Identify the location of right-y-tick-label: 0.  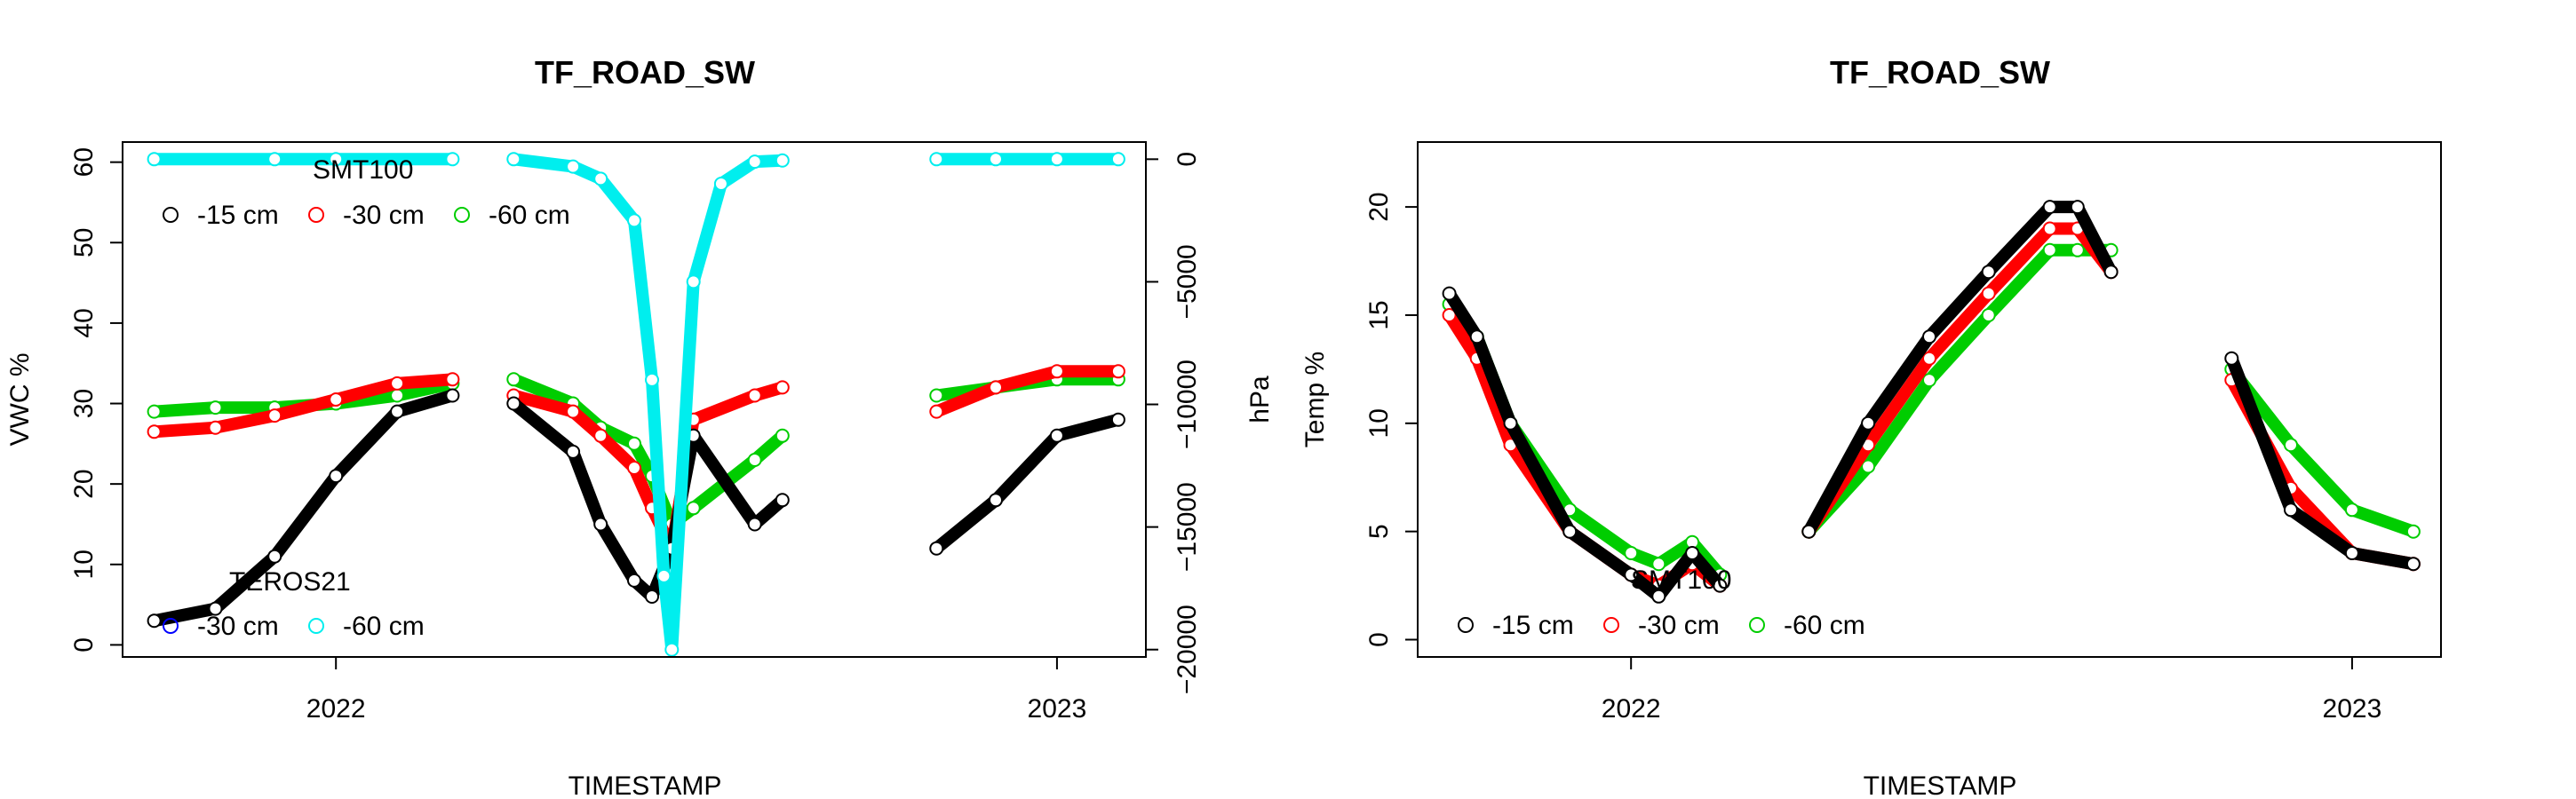
(1379, 639).